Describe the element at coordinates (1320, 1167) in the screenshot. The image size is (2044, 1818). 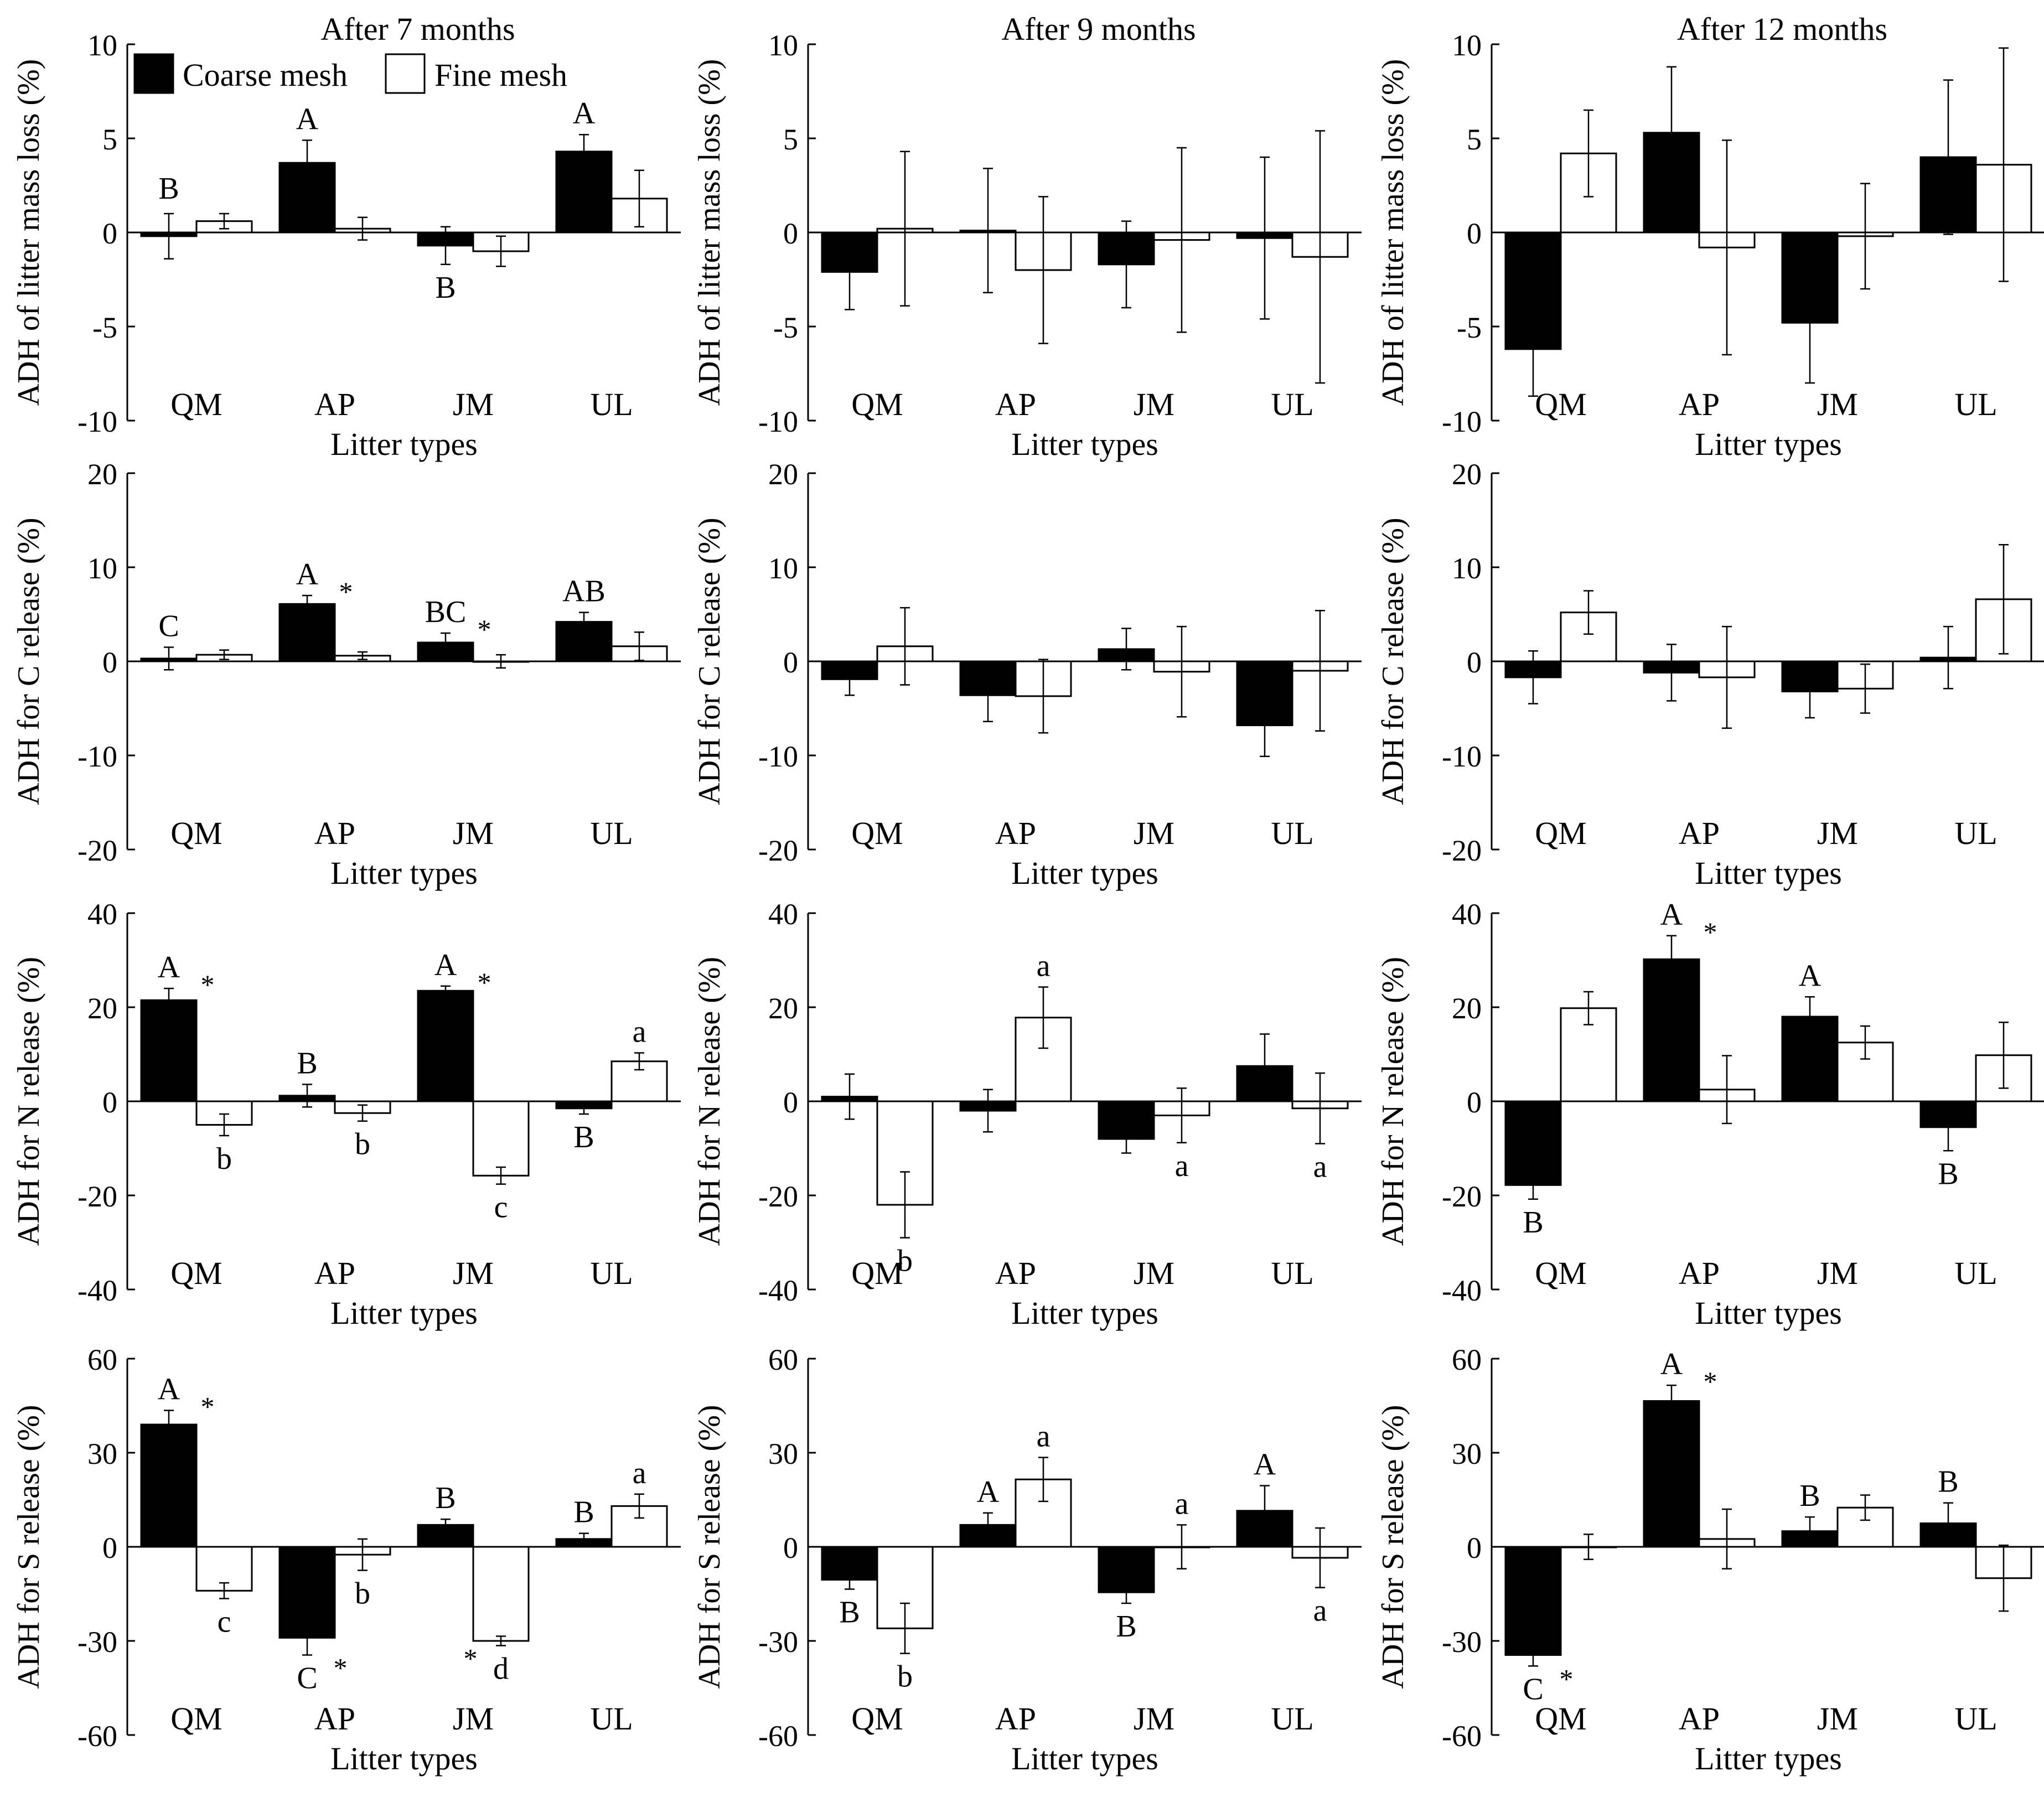
I see `significance-letter: a` at that location.